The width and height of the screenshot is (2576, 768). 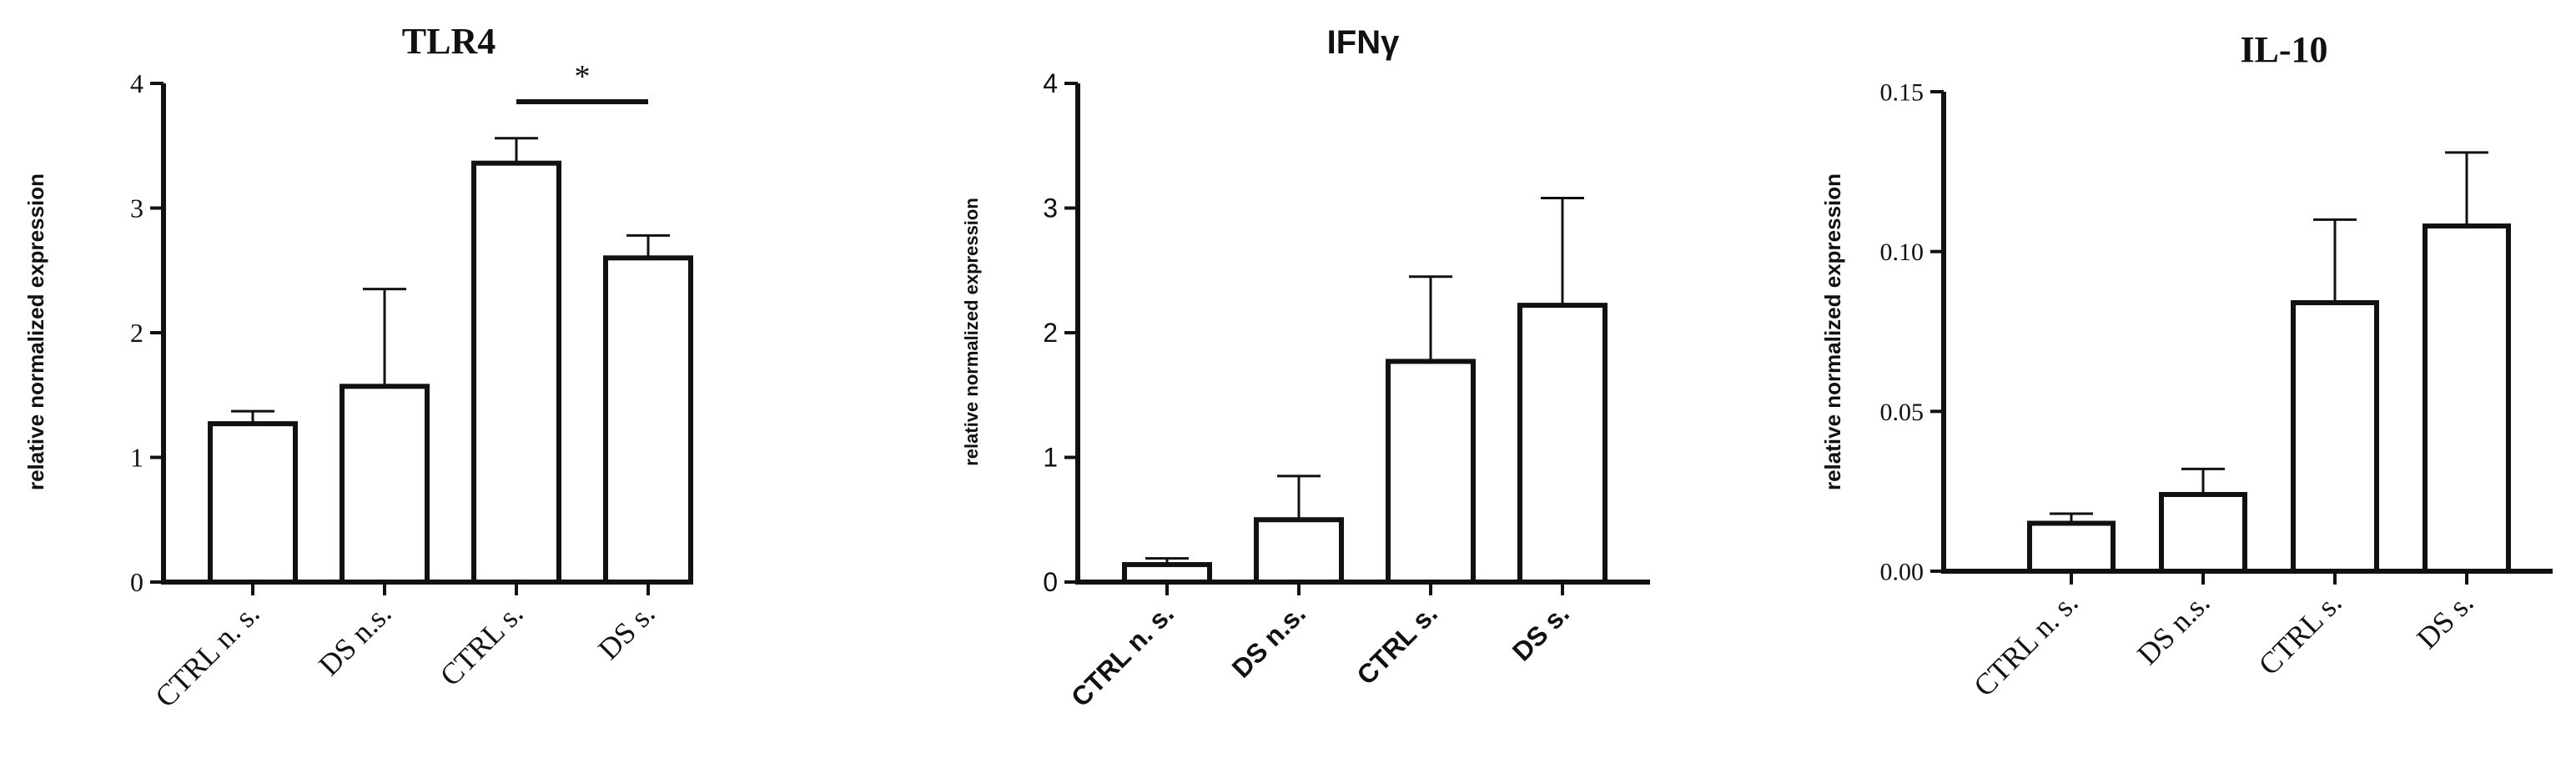 I want to click on chart-title: IFNγ, so click(x=1363, y=42).